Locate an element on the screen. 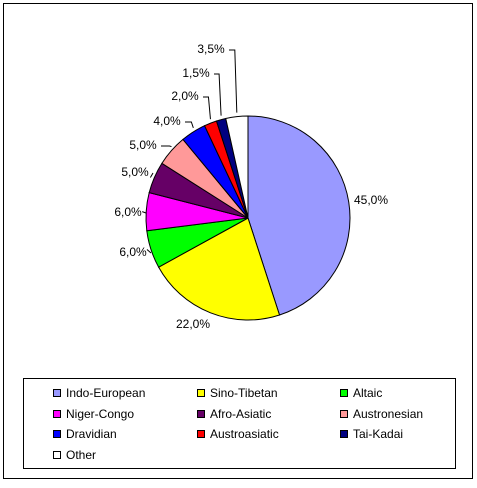  data-label: 2,0% is located at coordinates (185, 96).